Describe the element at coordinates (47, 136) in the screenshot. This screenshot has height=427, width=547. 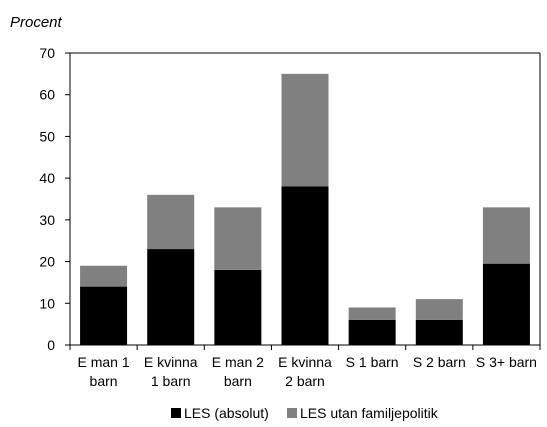
I see `y-tick-label: 50` at that location.